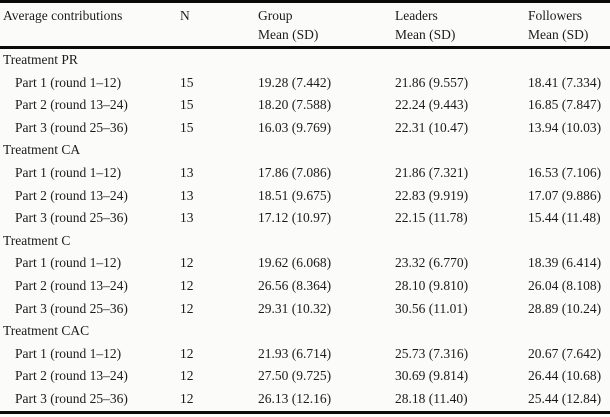 The width and height of the screenshot is (610, 417). Describe the element at coordinates (305, 331) in the screenshot. I see `section-header-row-treatment-cac: Treatment CAC` at that location.